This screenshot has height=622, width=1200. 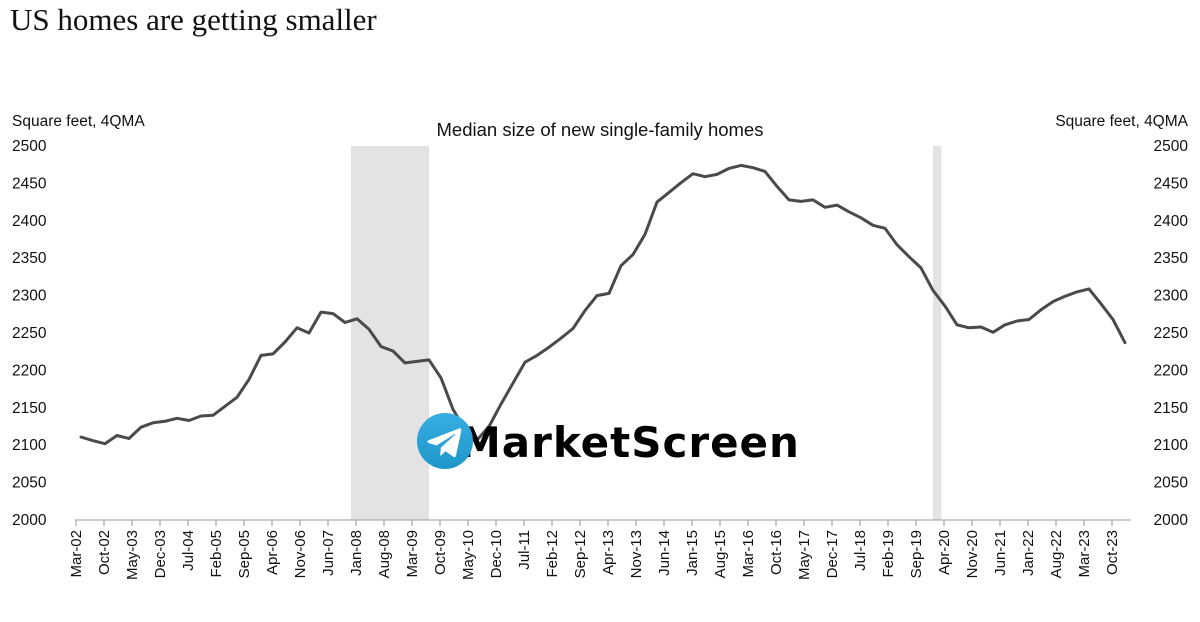 What do you see at coordinates (524, 550) in the screenshot?
I see `x-tick-label: Jul-11` at bounding box center [524, 550].